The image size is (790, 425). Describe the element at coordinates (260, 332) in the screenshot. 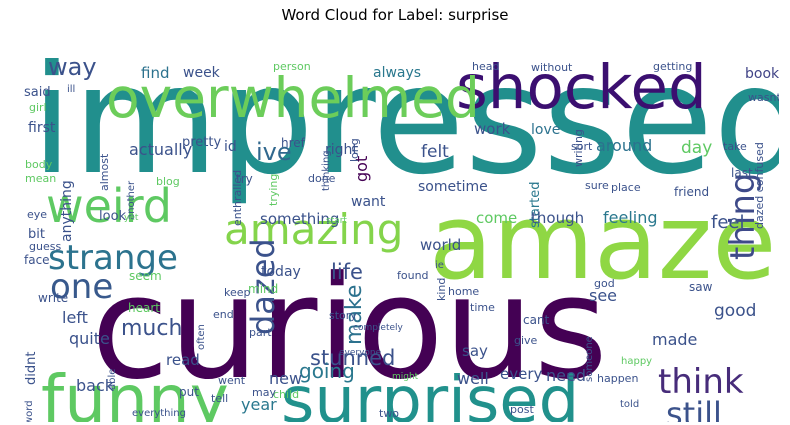

I see `word-part: part` at that location.